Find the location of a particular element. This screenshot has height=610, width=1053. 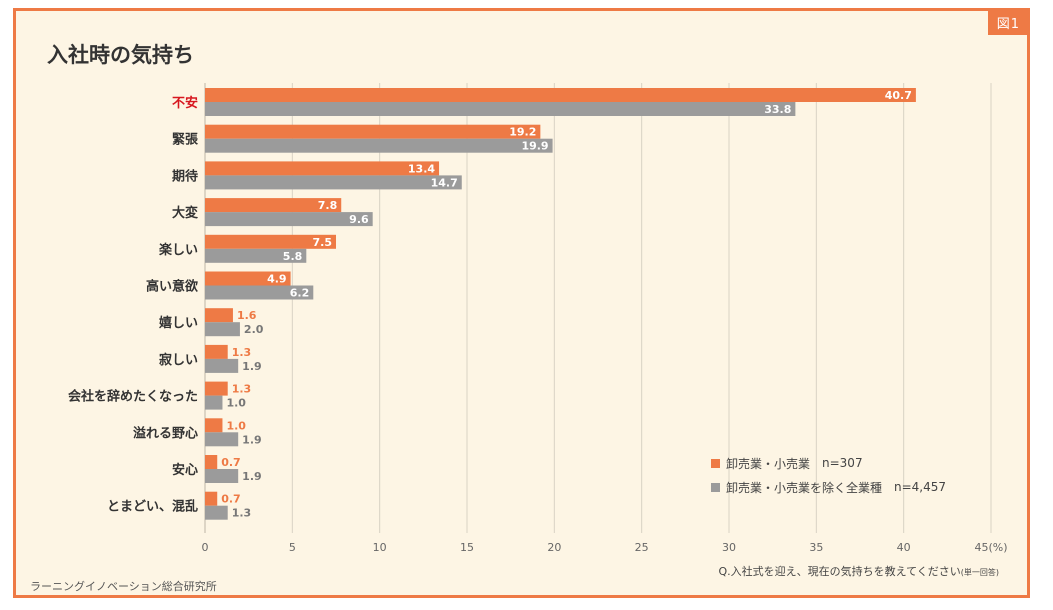

category-label: 嬉しい is located at coordinates (178, 323).